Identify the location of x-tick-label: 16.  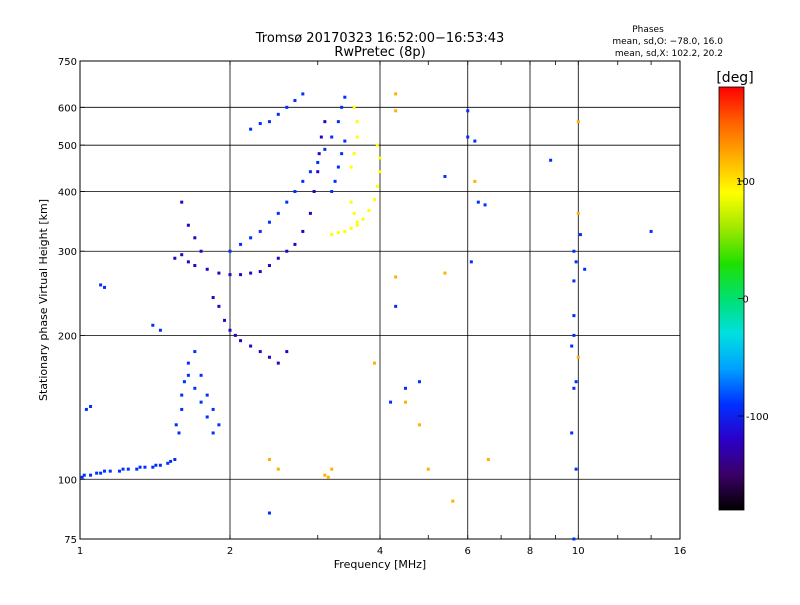
(680, 551).